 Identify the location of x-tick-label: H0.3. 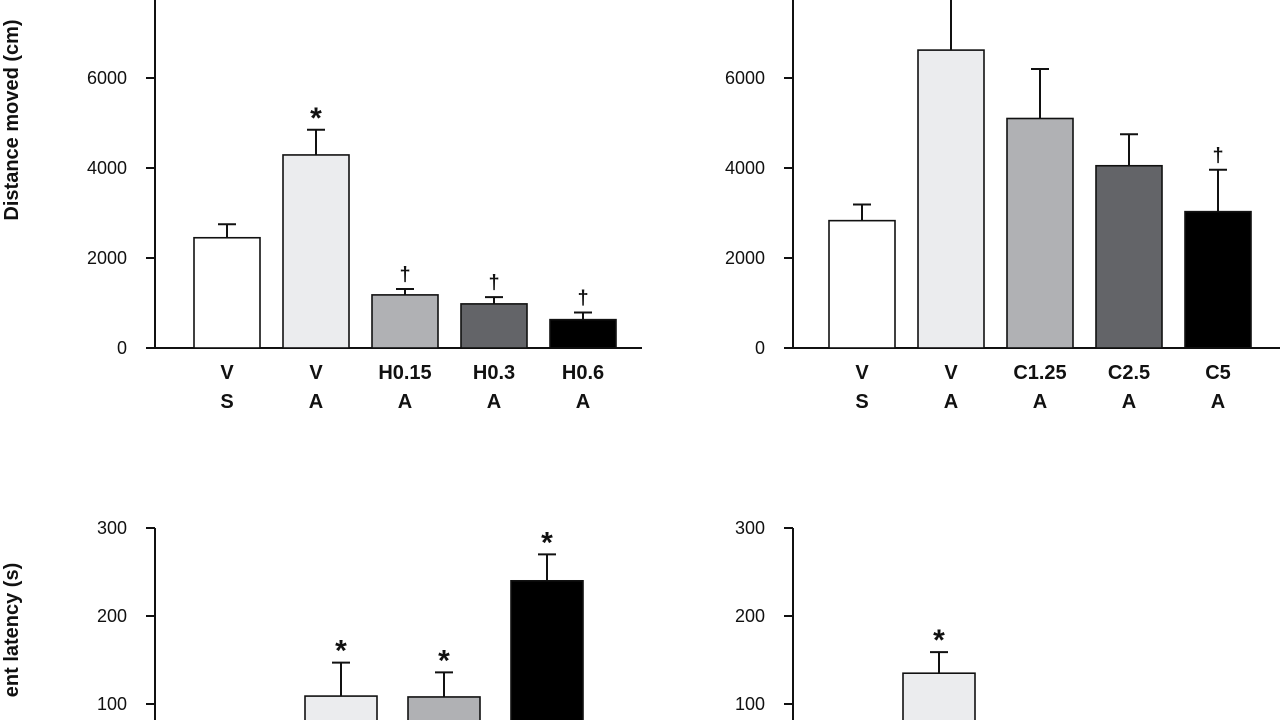
(494, 373).